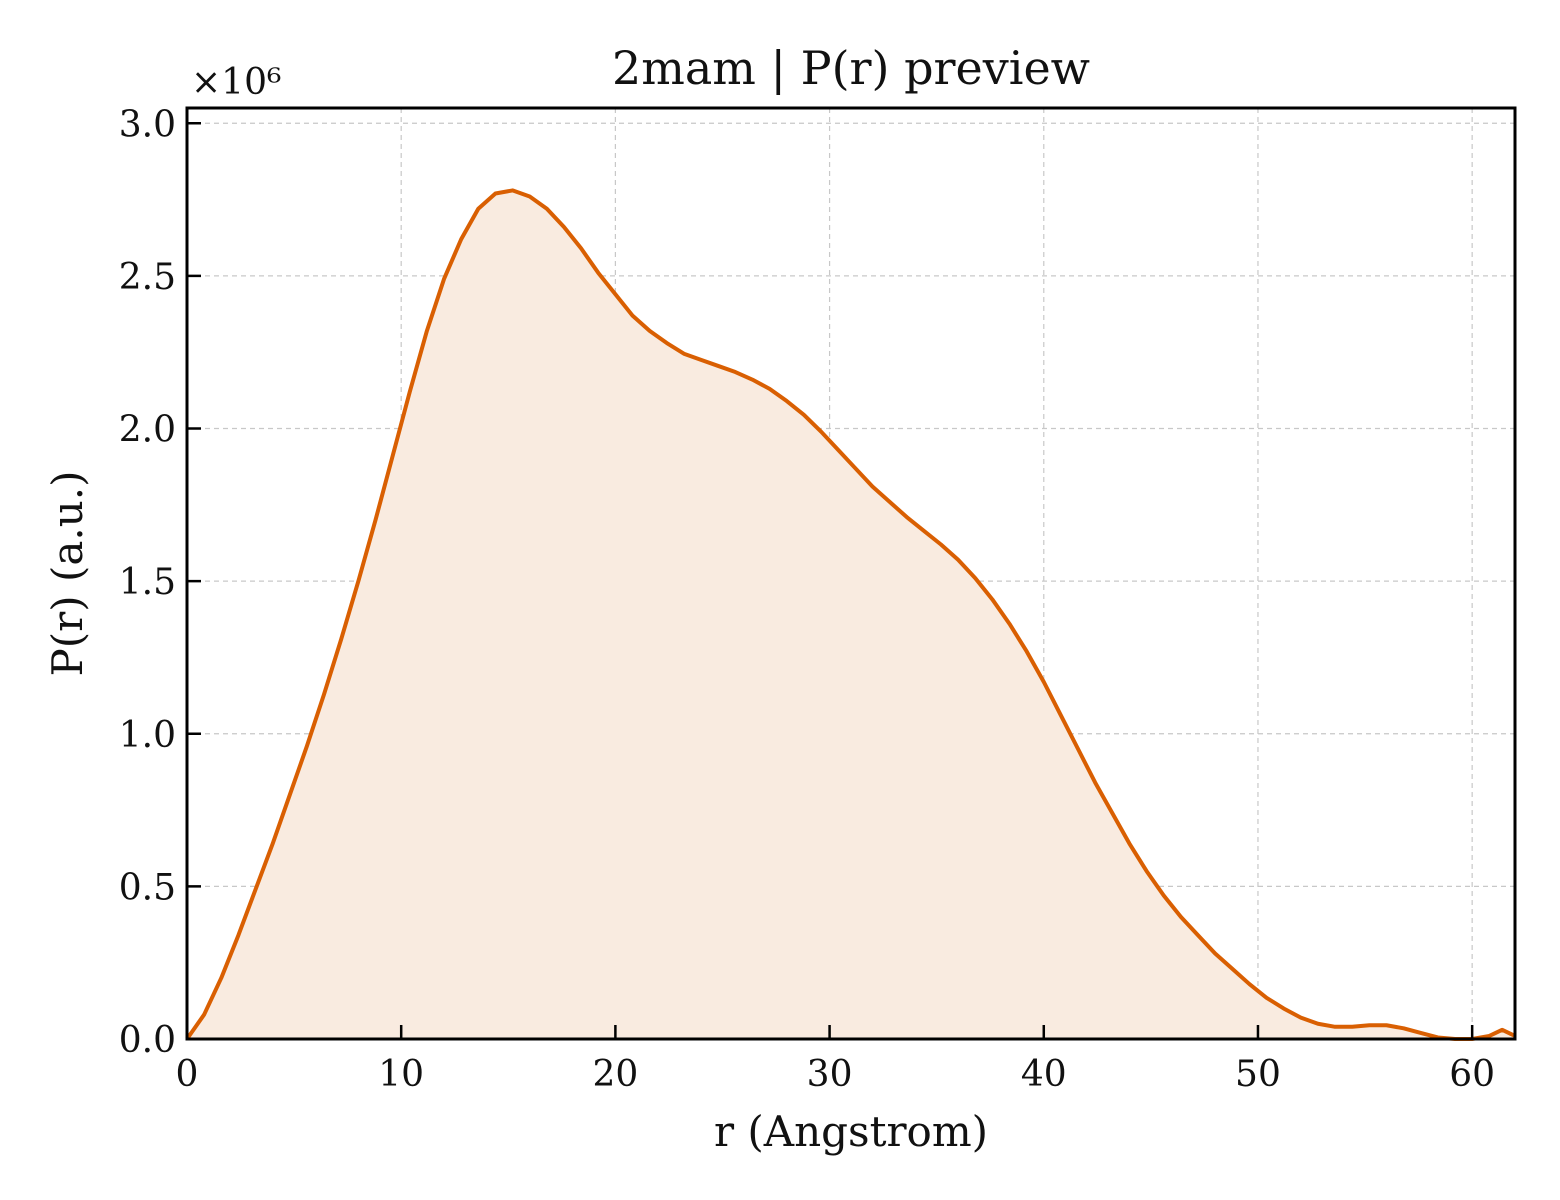  What do you see at coordinates (851, 1131) in the screenshot?
I see `x-axis-label: r (Angstrom)` at bounding box center [851, 1131].